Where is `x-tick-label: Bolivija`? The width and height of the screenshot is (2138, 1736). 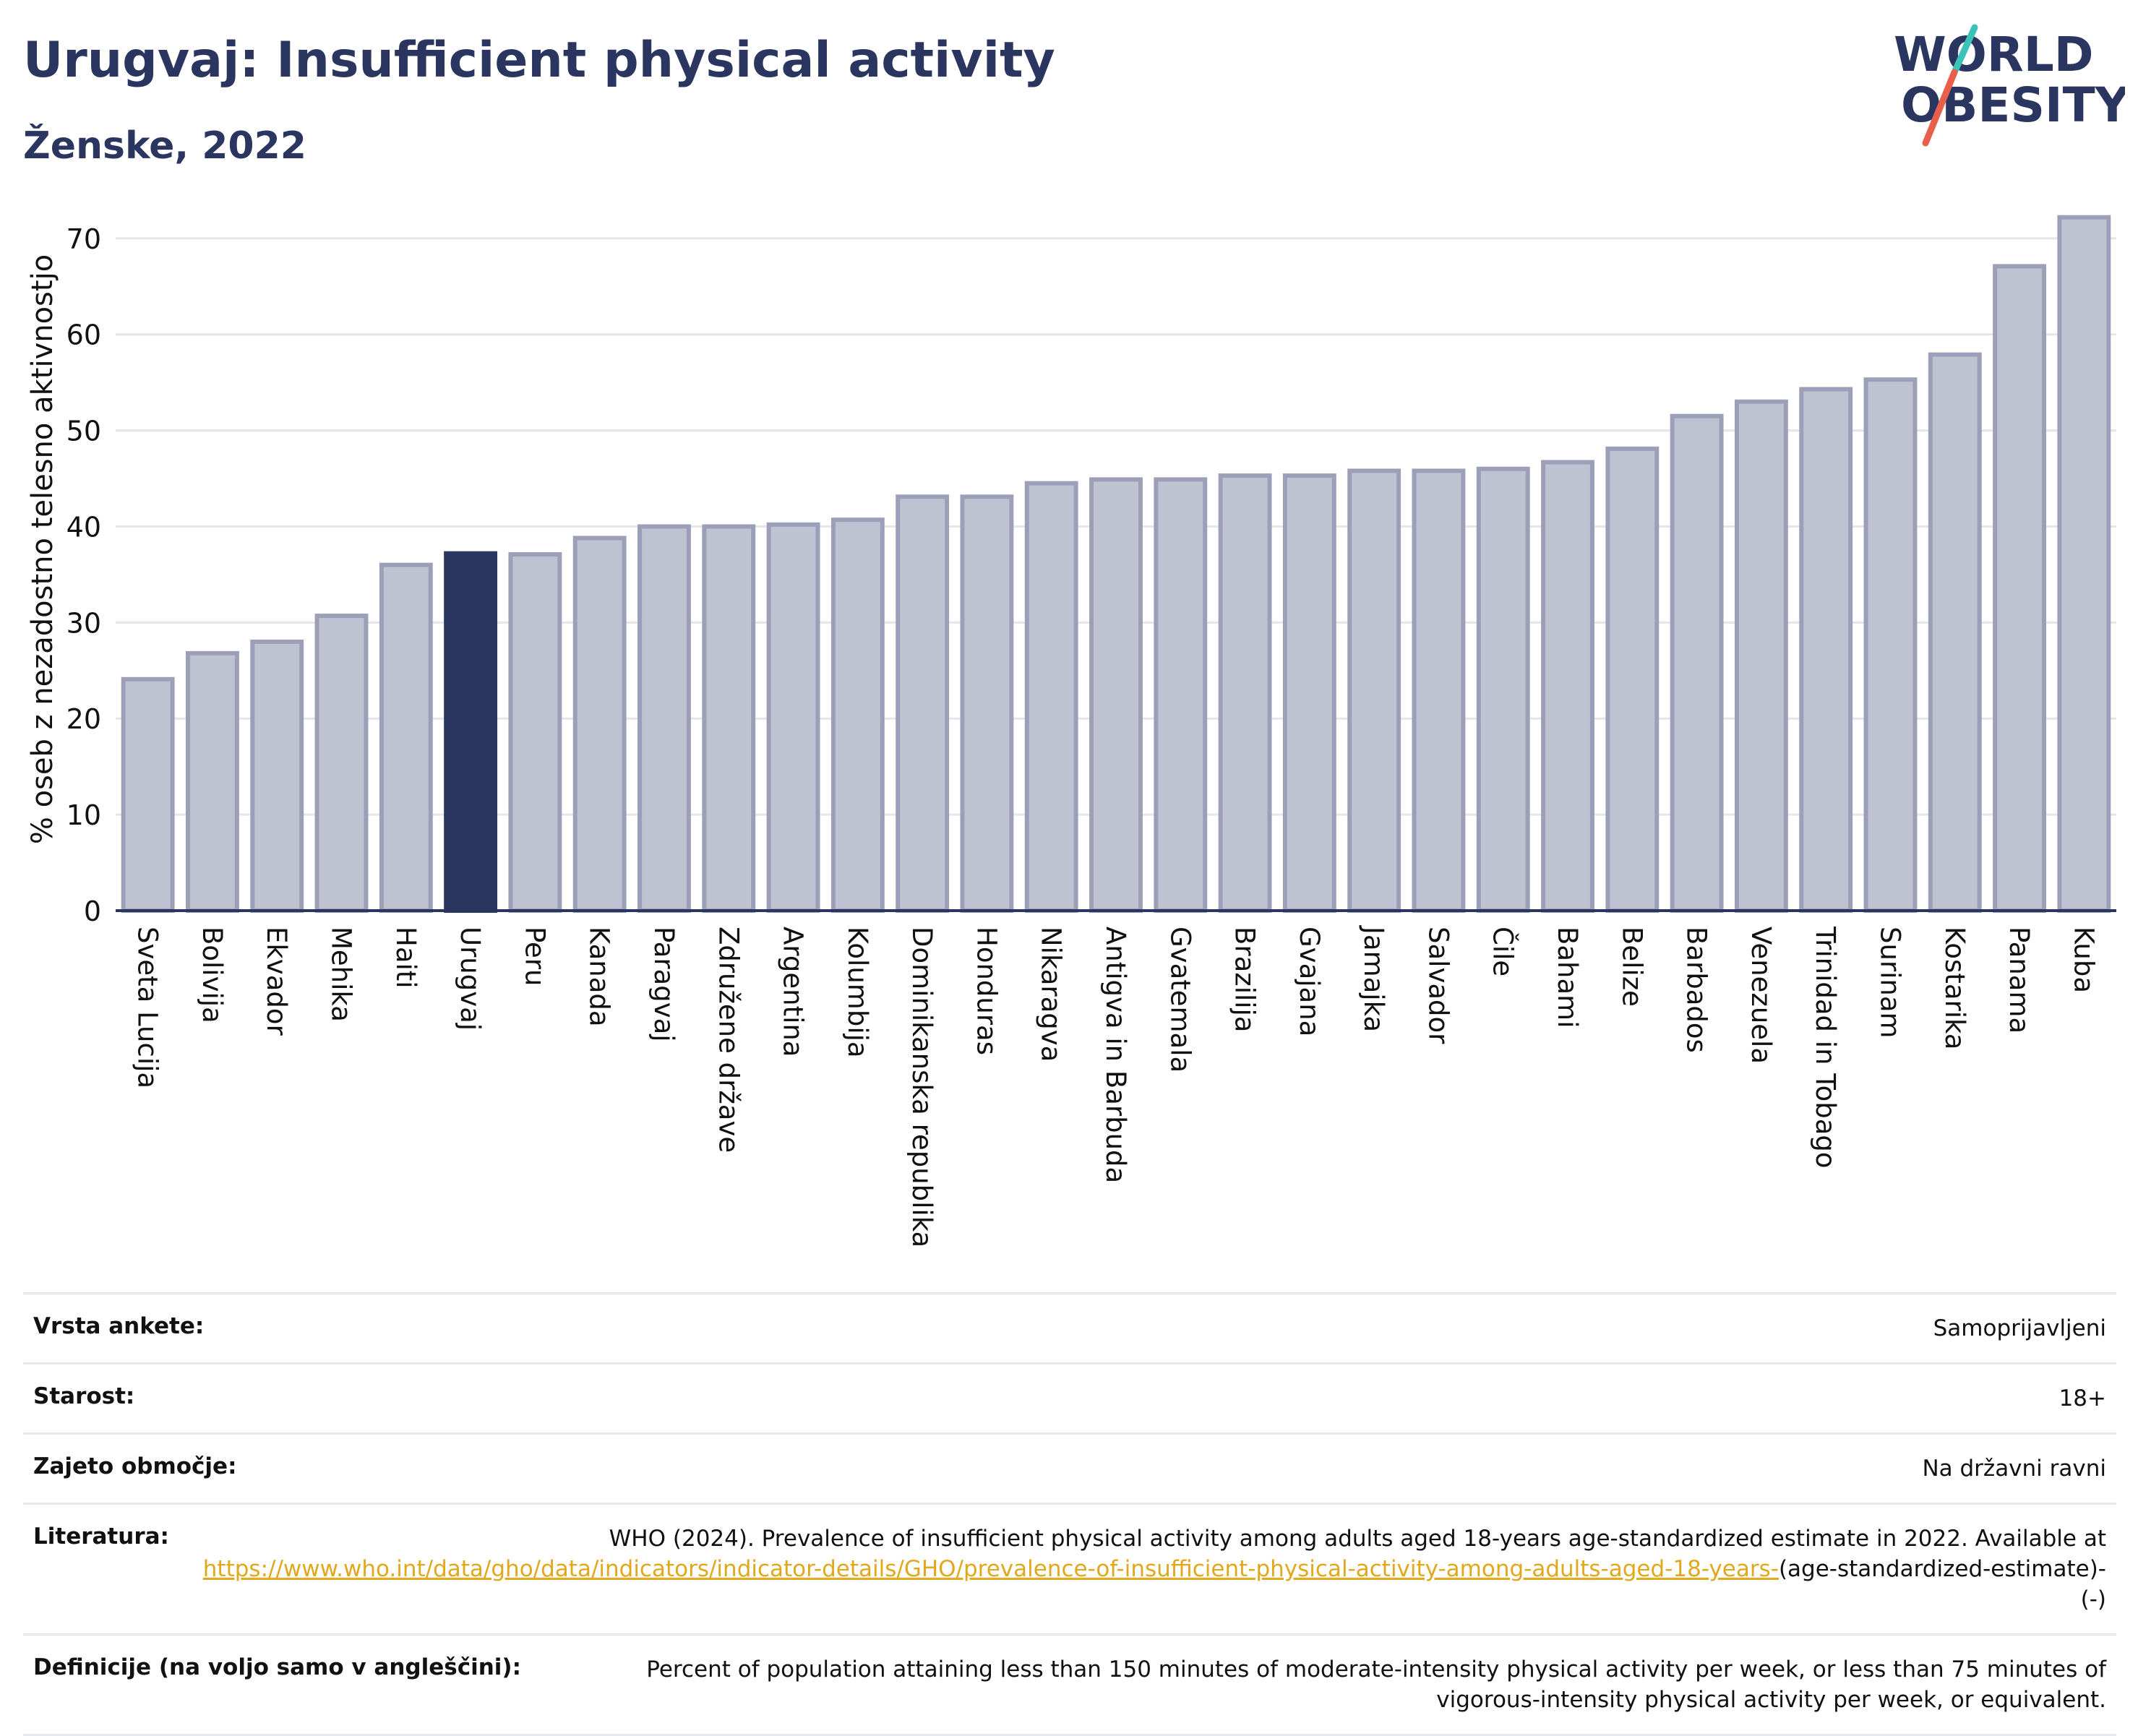 x-tick-label: Bolivija is located at coordinates (213, 975).